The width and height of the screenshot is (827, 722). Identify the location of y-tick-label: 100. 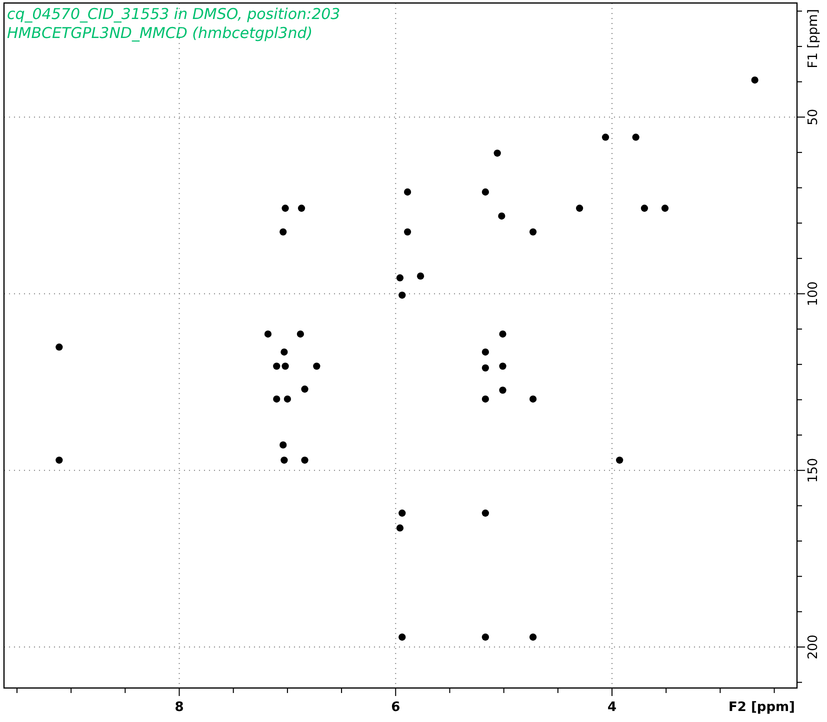
(813, 293).